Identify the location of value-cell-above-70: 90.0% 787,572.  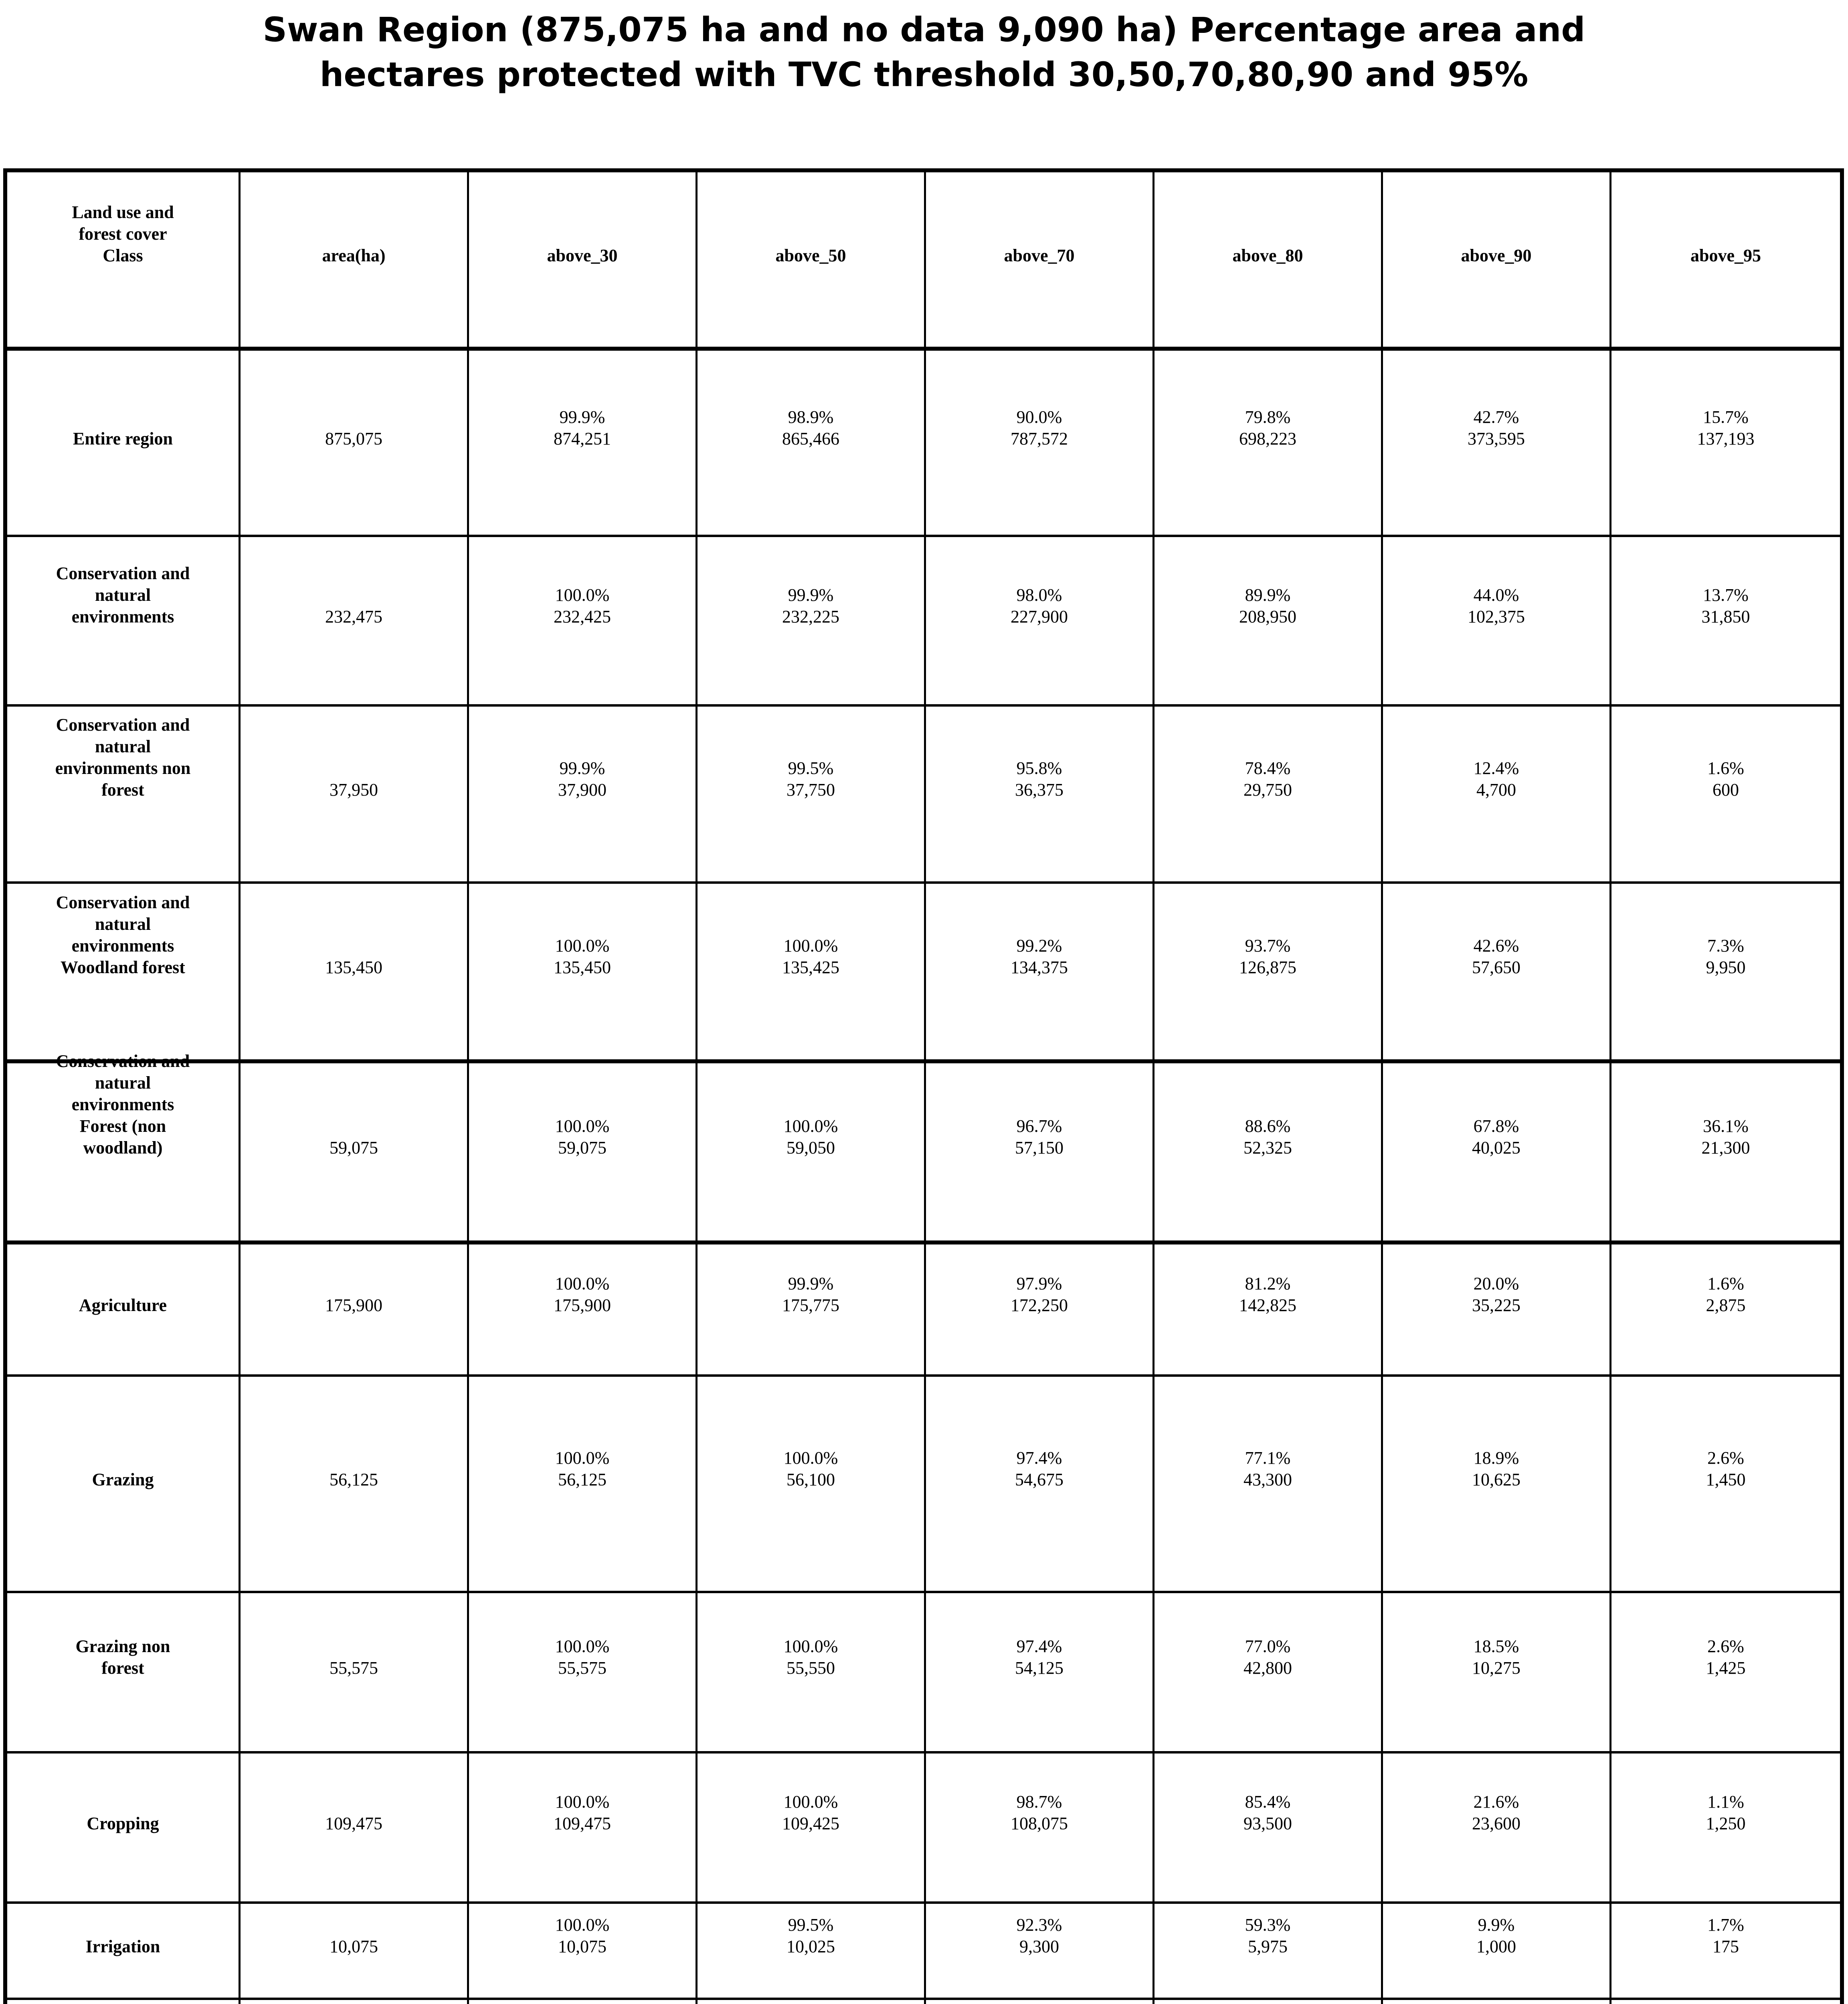
(1040, 443).